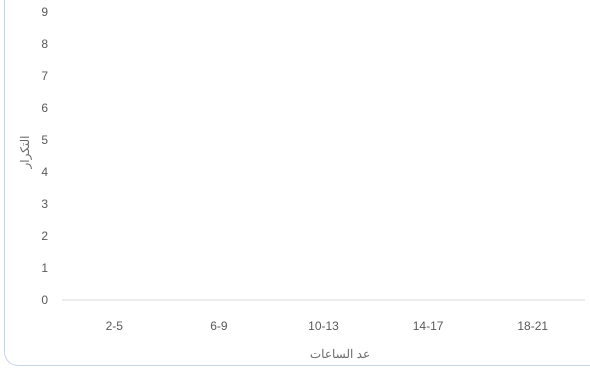  What do you see at coordinates (44, 12) in the screenshot?
I see `y-tick-label: 9` at bounding box center [44, 12].